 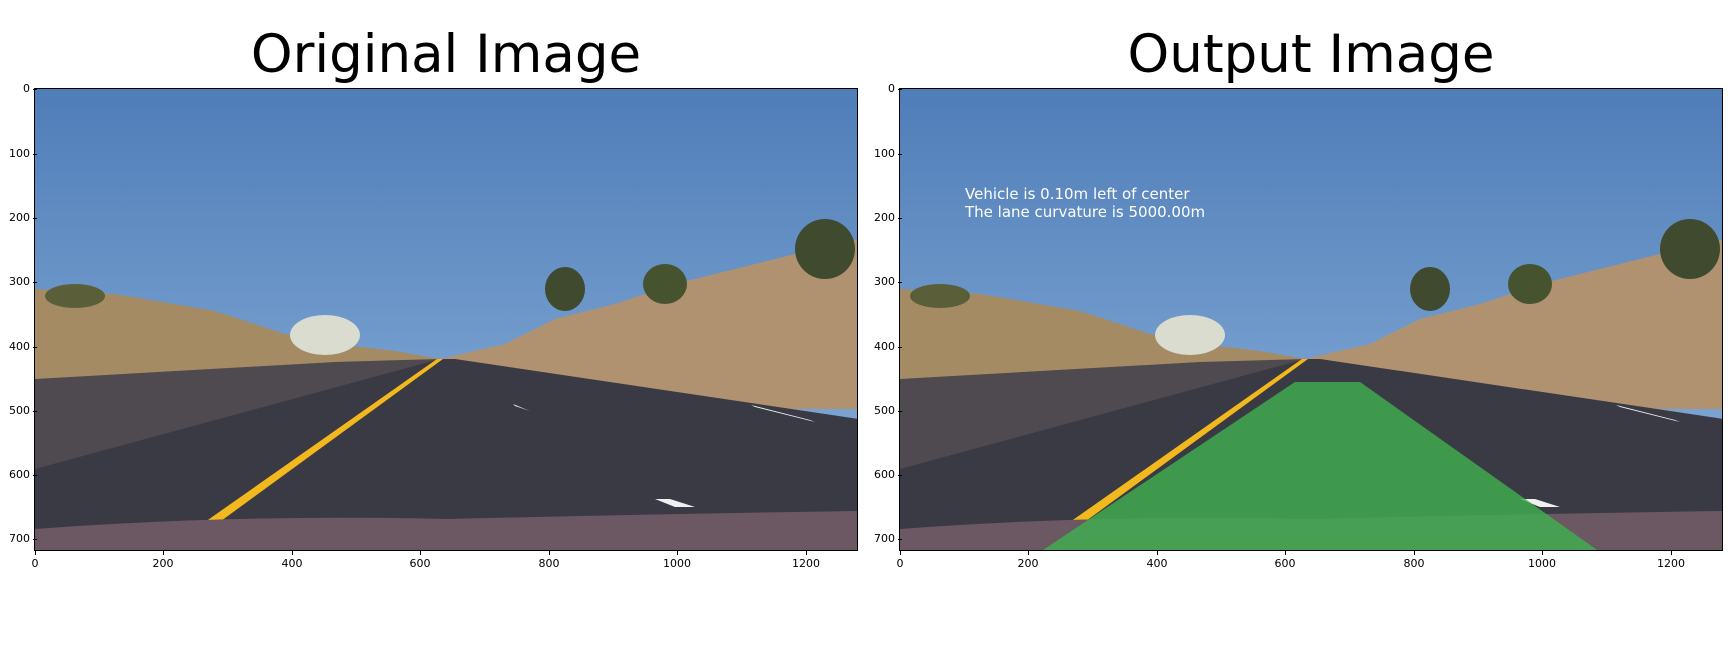 I want to click on right-xtick: 0, so click(x=900, y=560).